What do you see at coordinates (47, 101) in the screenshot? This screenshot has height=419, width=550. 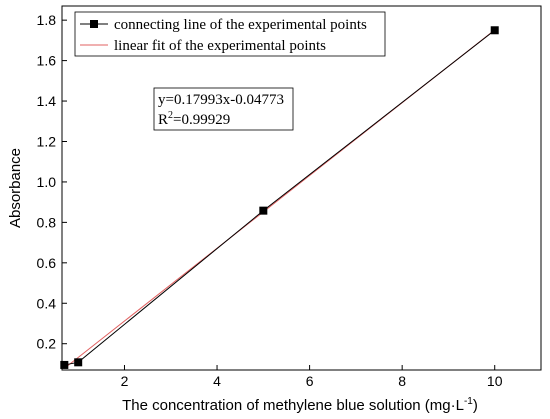 I see `y-tick-label: 1.4` at bounding box center [47, 101].